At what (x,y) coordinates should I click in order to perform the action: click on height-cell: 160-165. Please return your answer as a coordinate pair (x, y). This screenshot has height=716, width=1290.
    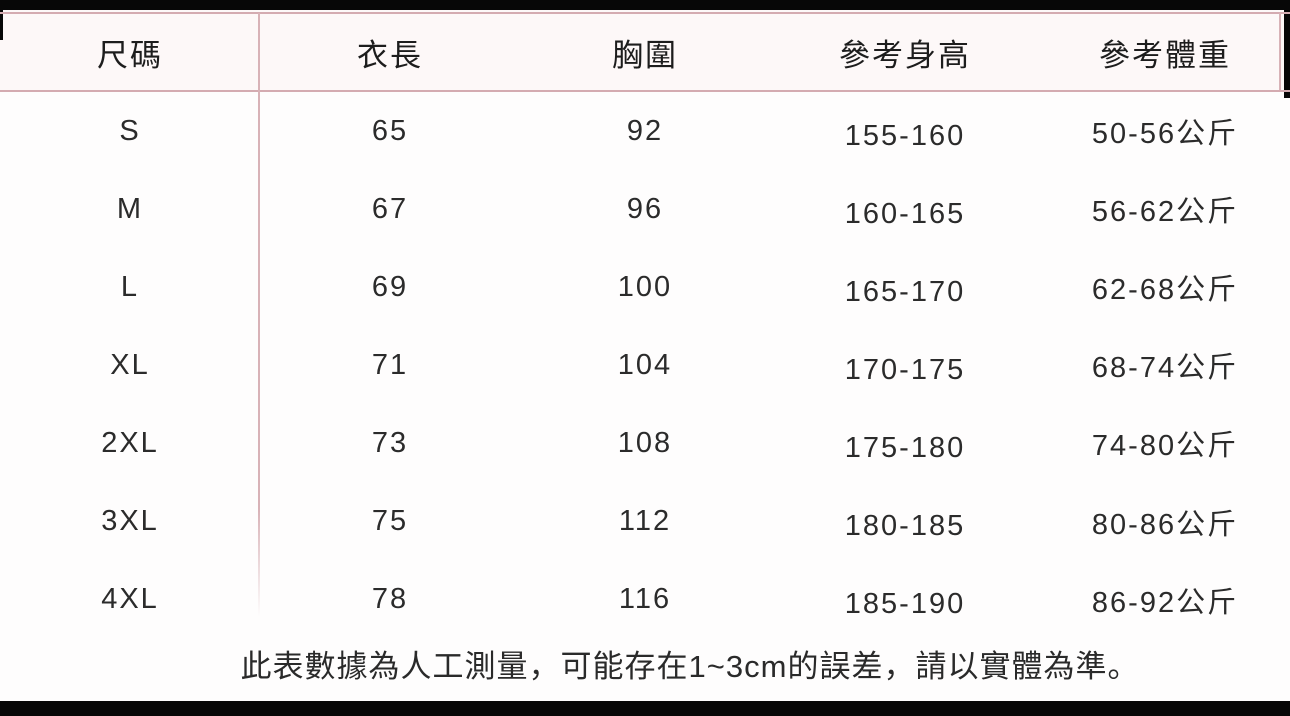
    Looking at the image, I should click on (905, 213).